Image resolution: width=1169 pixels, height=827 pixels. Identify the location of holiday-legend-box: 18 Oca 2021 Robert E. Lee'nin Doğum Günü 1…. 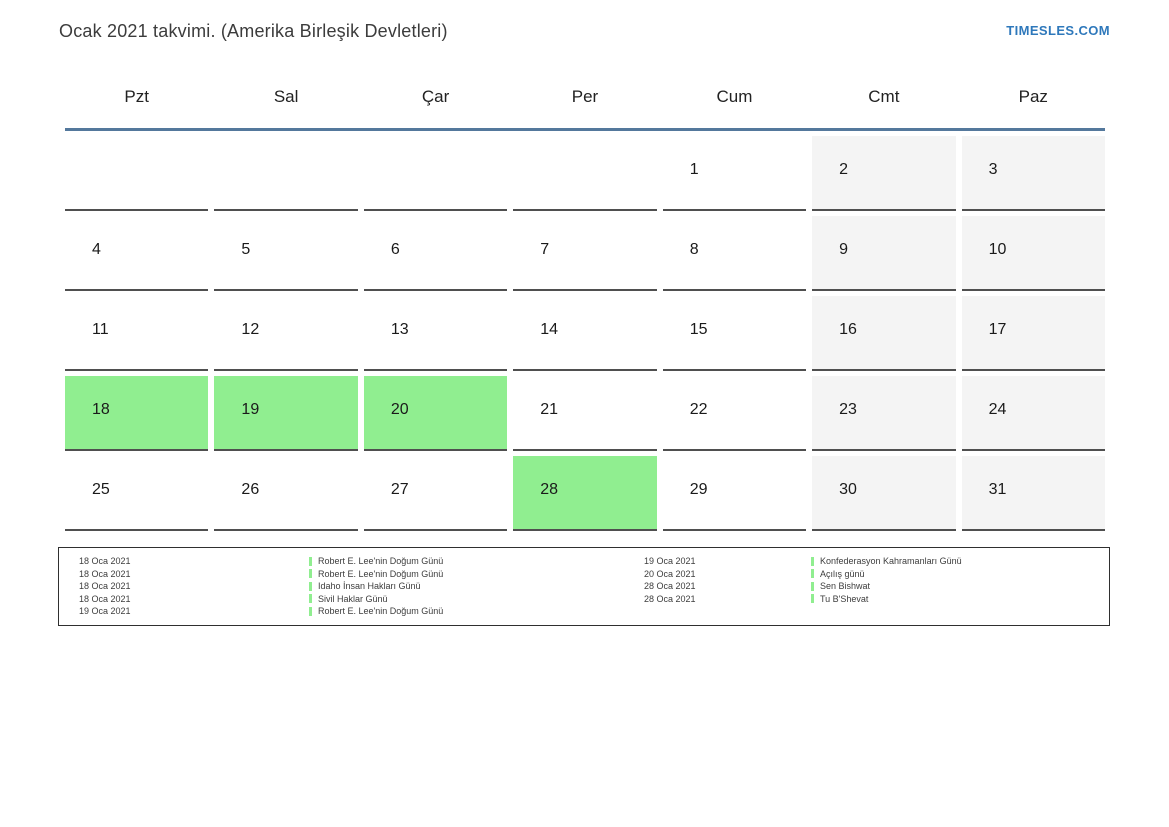
(584, 586).